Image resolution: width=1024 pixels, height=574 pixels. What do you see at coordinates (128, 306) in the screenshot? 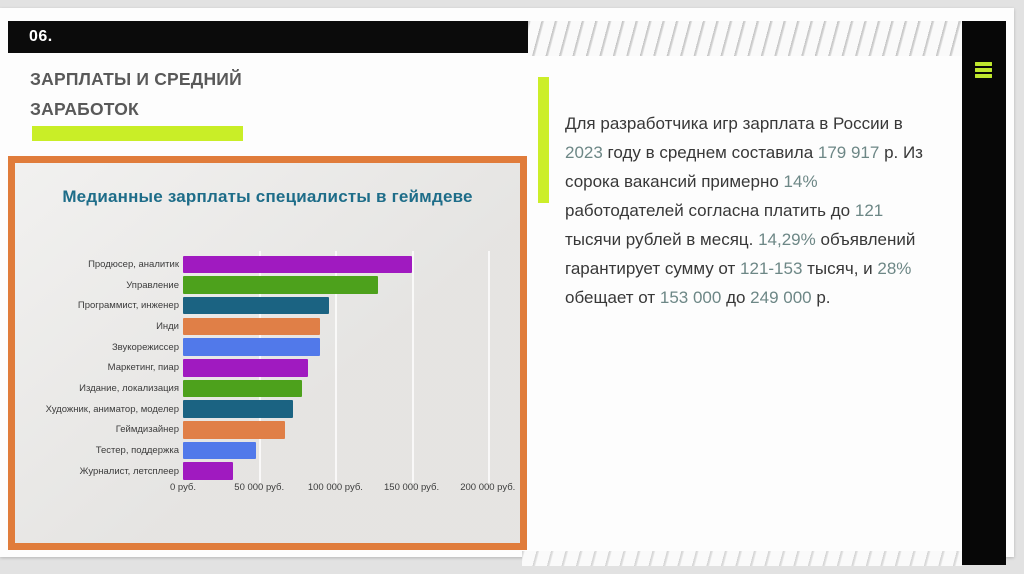
I see `category-label: Программист, инженер` at bounding box center [128, 306].